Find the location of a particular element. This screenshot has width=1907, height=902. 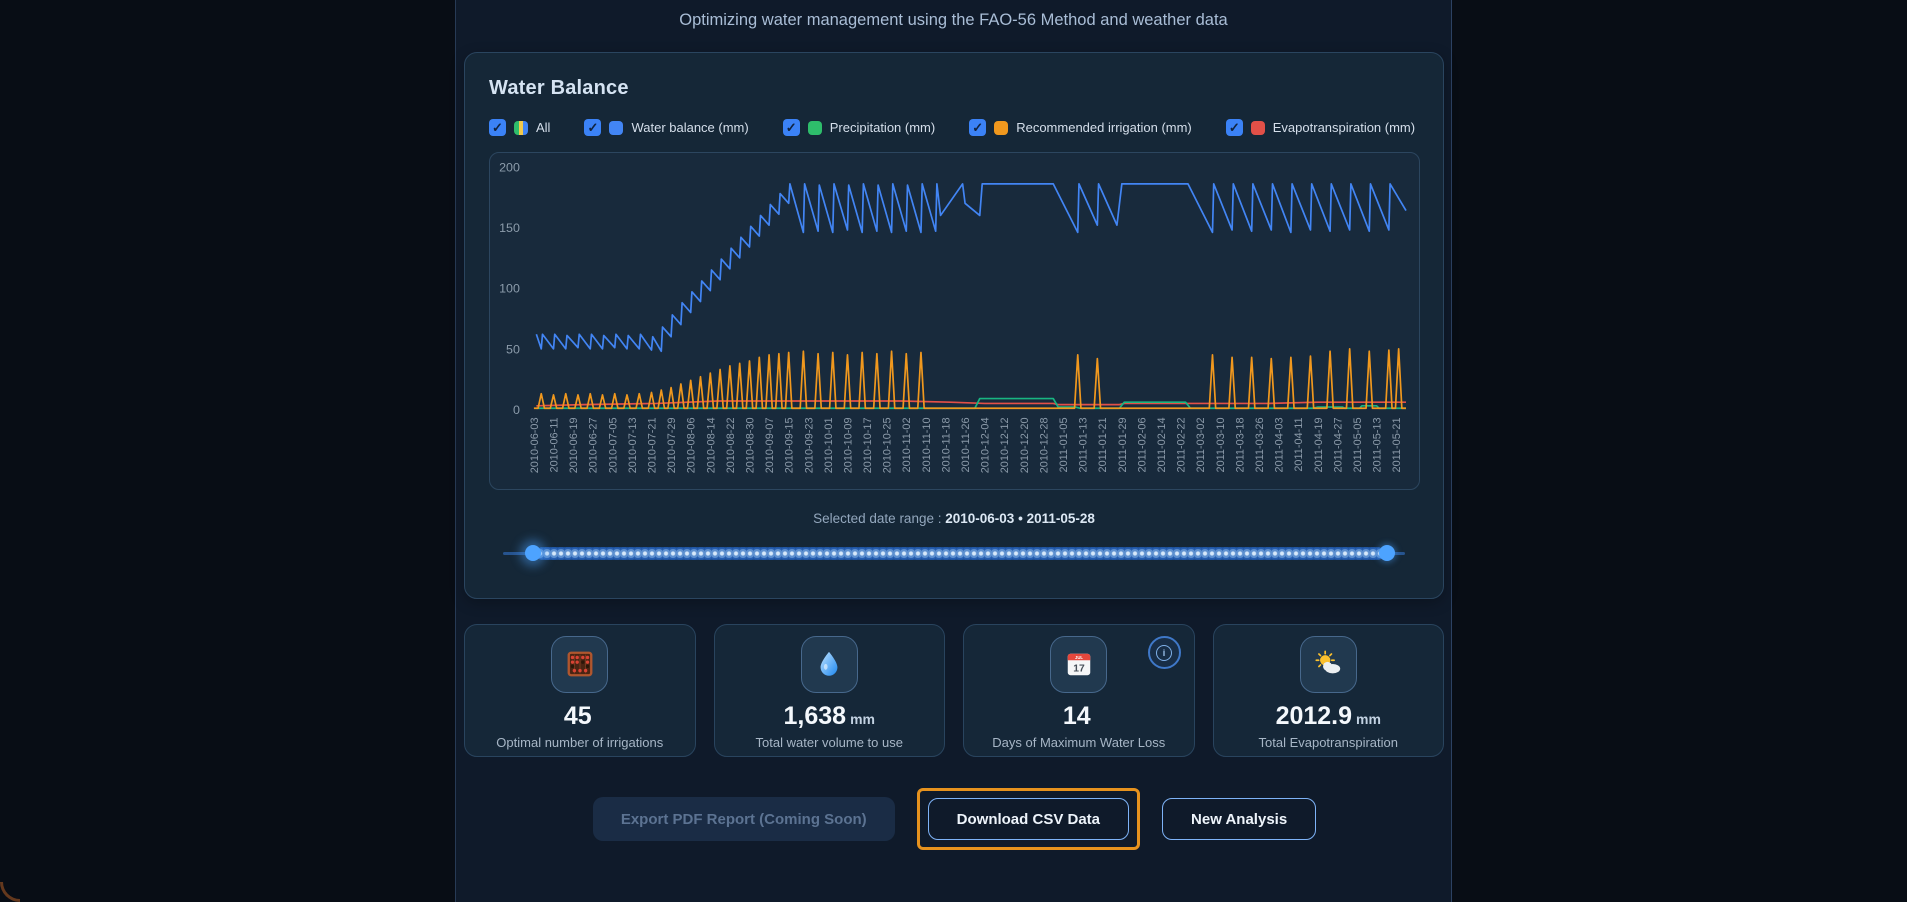

svg-text: JUL is located at coordinates (1079, 657).